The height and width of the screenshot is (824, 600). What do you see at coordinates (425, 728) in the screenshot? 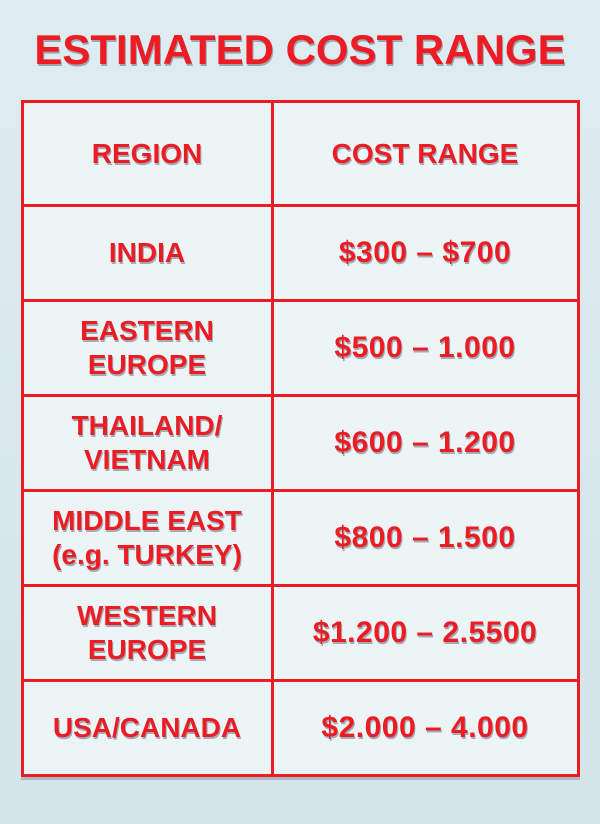
I see `cost-range-cell: $2.000 – 4.000` at bounding box center [425, 728].